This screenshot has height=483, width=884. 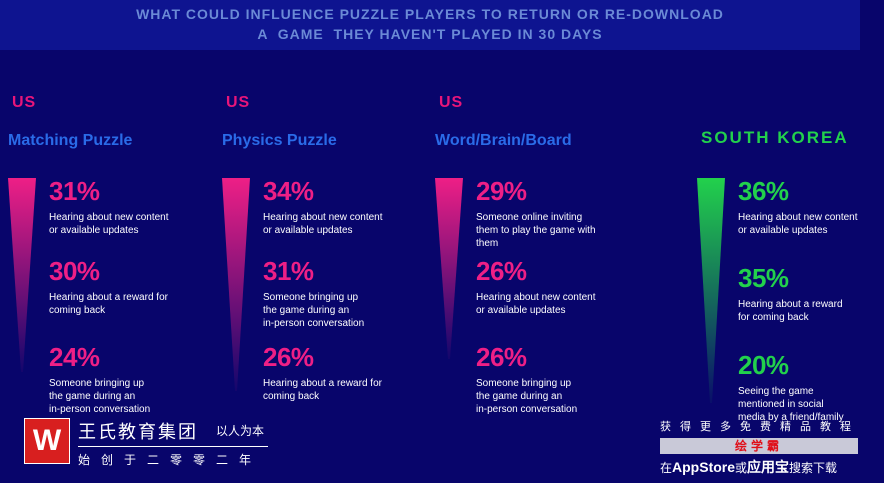 I want to click on watermark-right: 获得更多免费精品教程 绘学霸 在AppStore或应用宝搜索下载, so click(x=765, y=447).